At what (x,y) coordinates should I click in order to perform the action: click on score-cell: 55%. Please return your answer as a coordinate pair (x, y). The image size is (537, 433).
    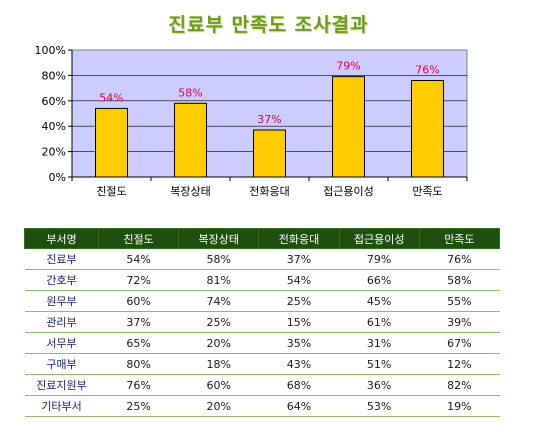
    Looking at the image, I should click on (459, 301).